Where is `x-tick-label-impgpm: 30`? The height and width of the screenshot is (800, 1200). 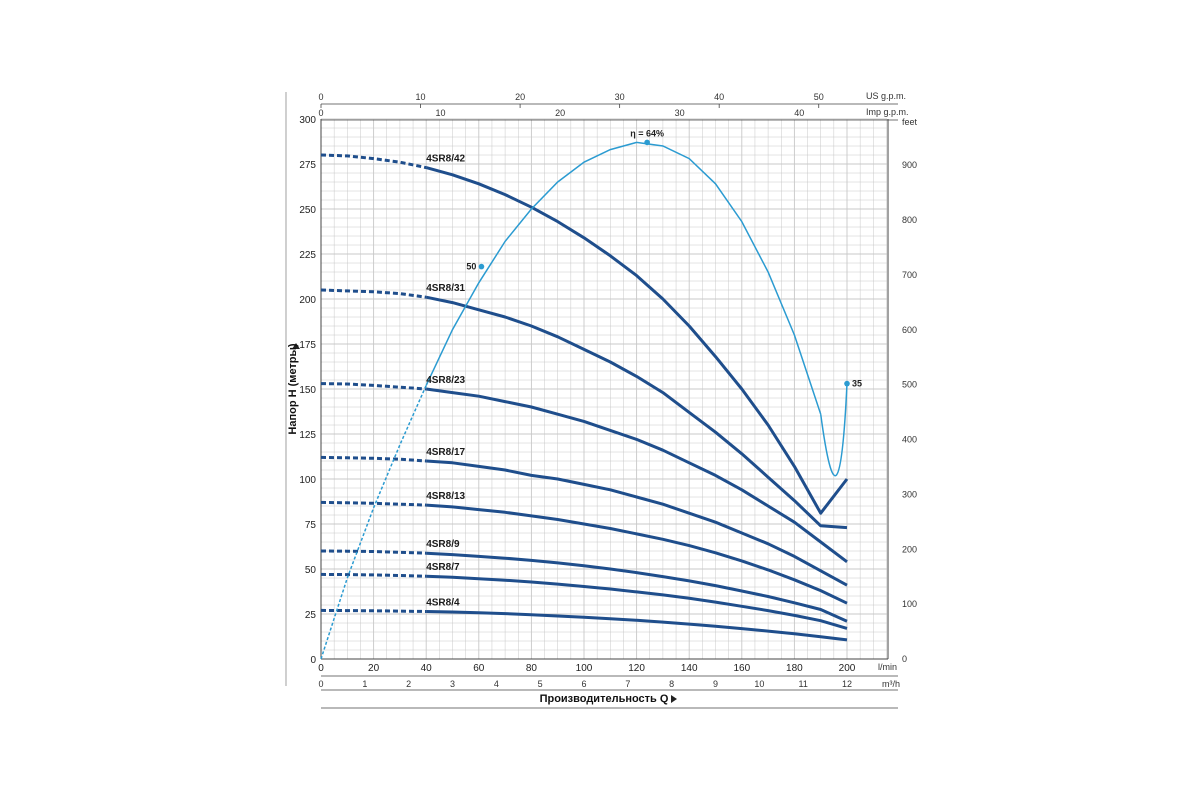
x-tick-label-impgpm: 30 is located at coordinates (680, 113).